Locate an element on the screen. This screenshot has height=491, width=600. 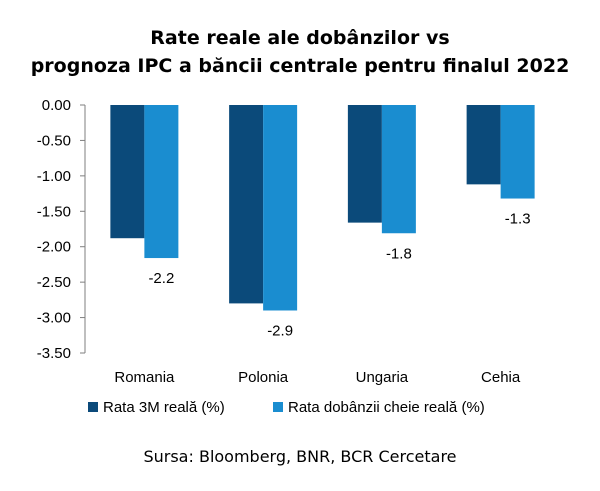
y-tick-label: -2.00 is located at coordinates (54, 247).